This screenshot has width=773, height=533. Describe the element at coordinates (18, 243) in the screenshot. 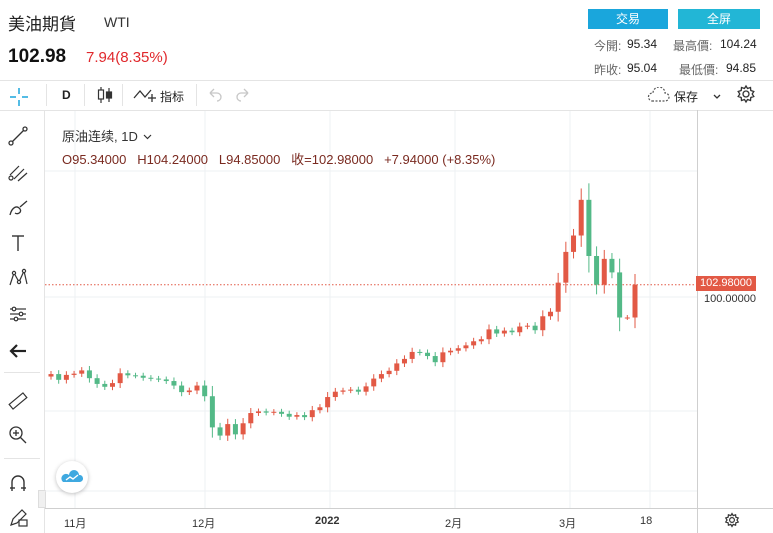

I see `text-tool-icon` at that location.